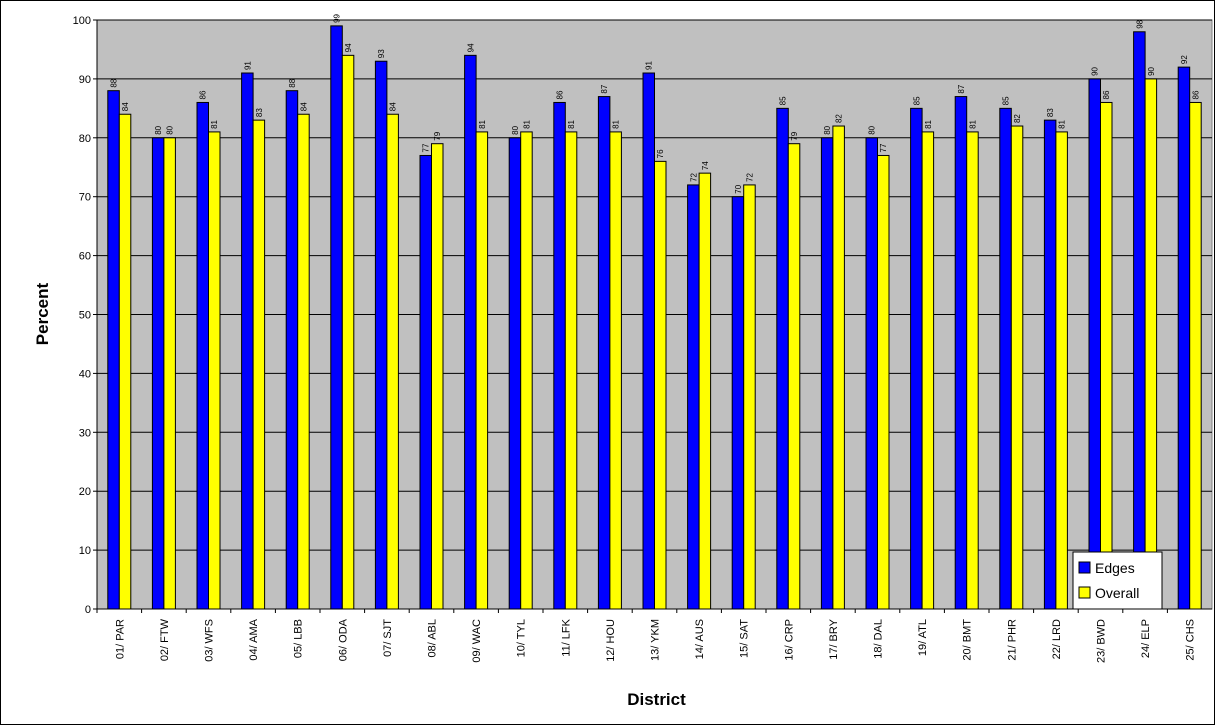  I want to click on x-tick-label: 21/ PHR, so click(1012, 640).